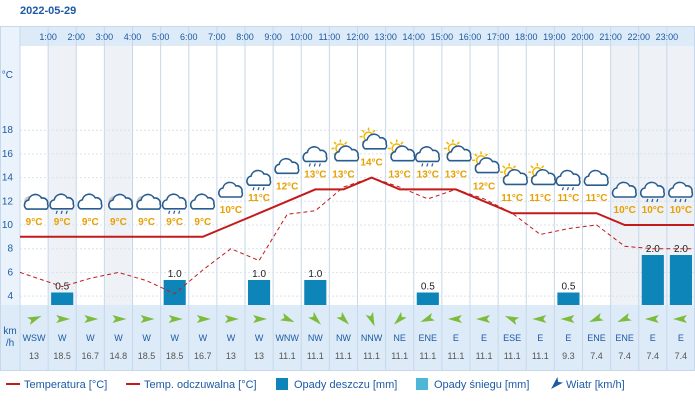  Describe the element at coordinates (118, 175) in the screenshot. I see `night-column` at that location.